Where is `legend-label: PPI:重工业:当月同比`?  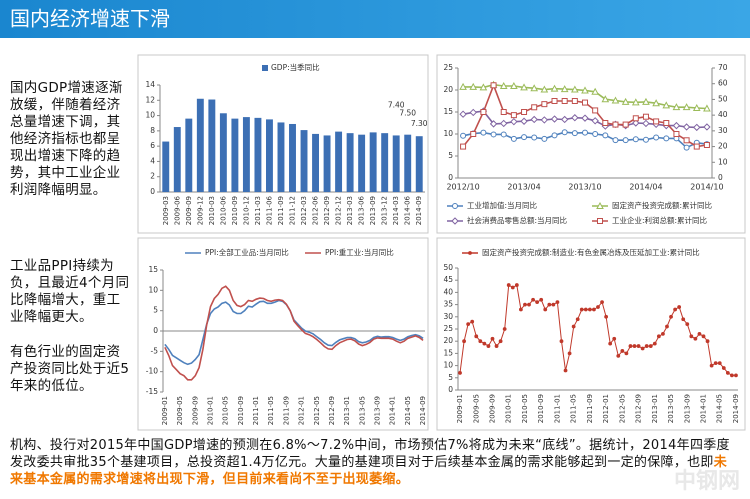
legend-label: PPI:重工业:当月同比 is located at coordinates (359, 252).